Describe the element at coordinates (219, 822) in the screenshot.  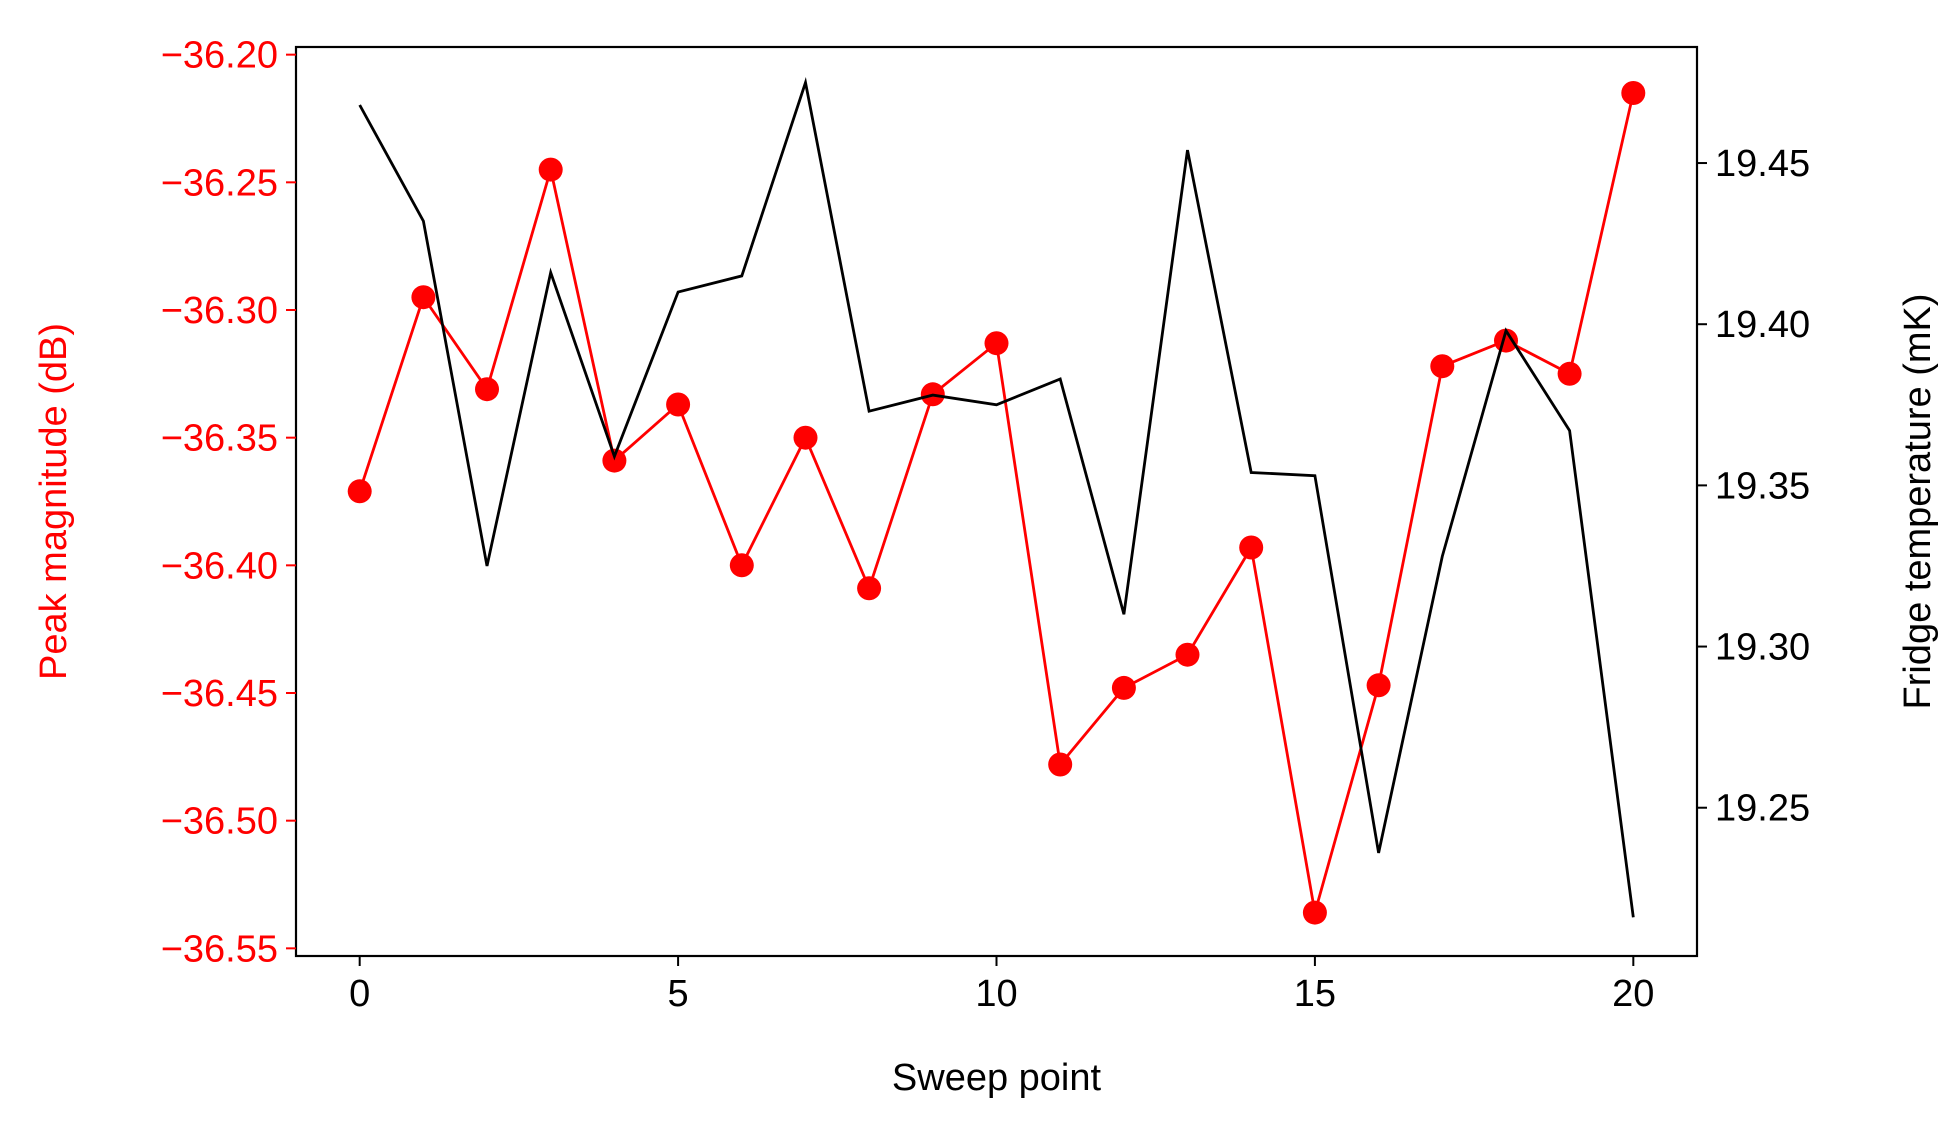
I see `y-left-tick-label: −36.50` at that location.